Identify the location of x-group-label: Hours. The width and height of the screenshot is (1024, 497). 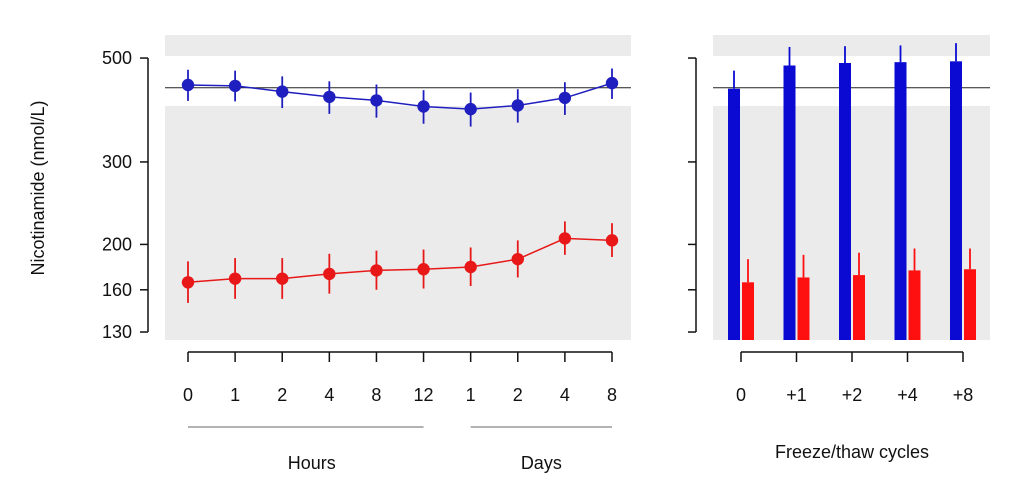
(312, 463).